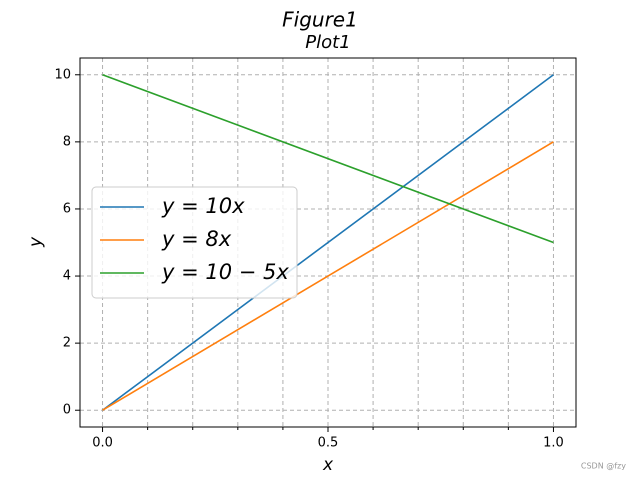  Describe the element at coordinates (225, 272) in the screenshot. I see `legend-label: y = 10 − 5x` at that location.